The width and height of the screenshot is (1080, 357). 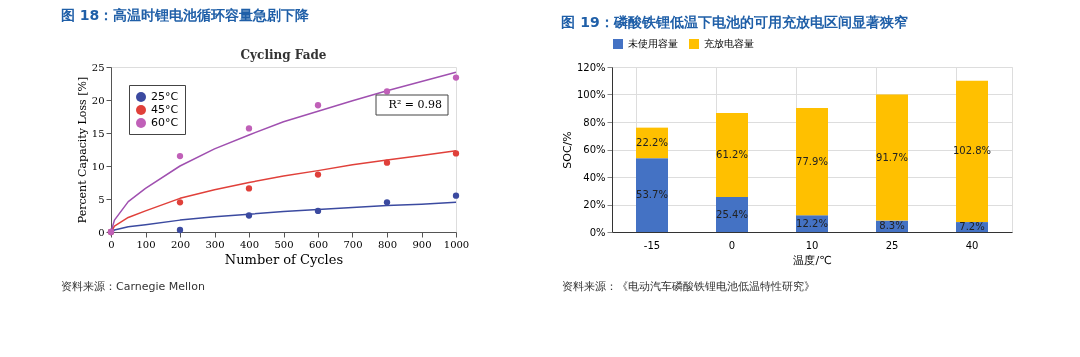 I want to click on data-label: 12.2%, so click(x=812, y=223).